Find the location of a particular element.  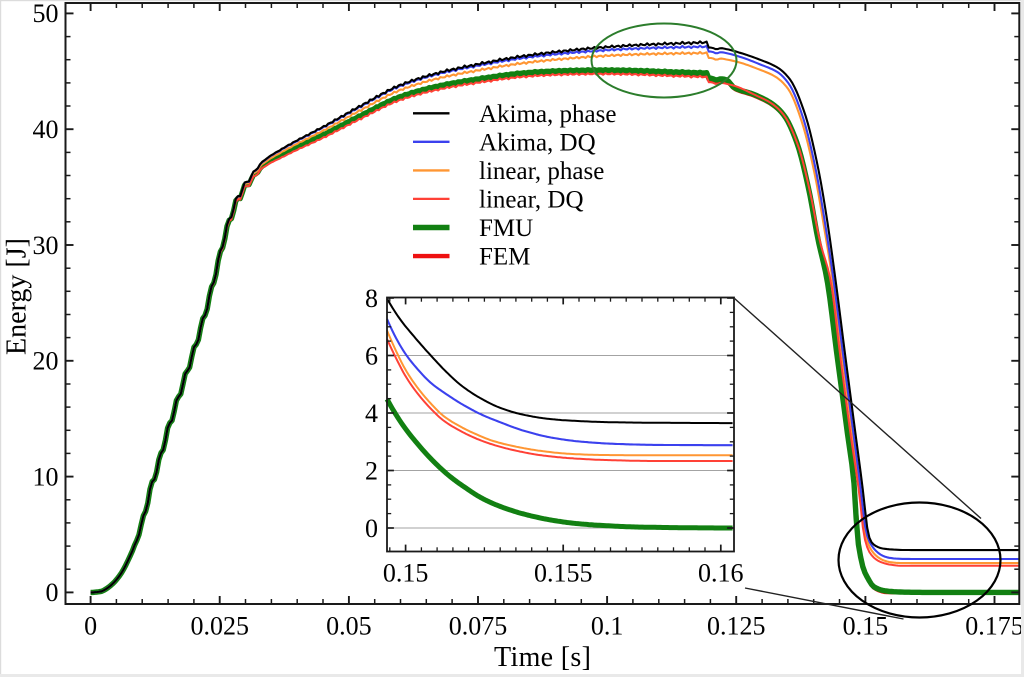

svg-text: 0.1 is located at coordinates (607, 626).